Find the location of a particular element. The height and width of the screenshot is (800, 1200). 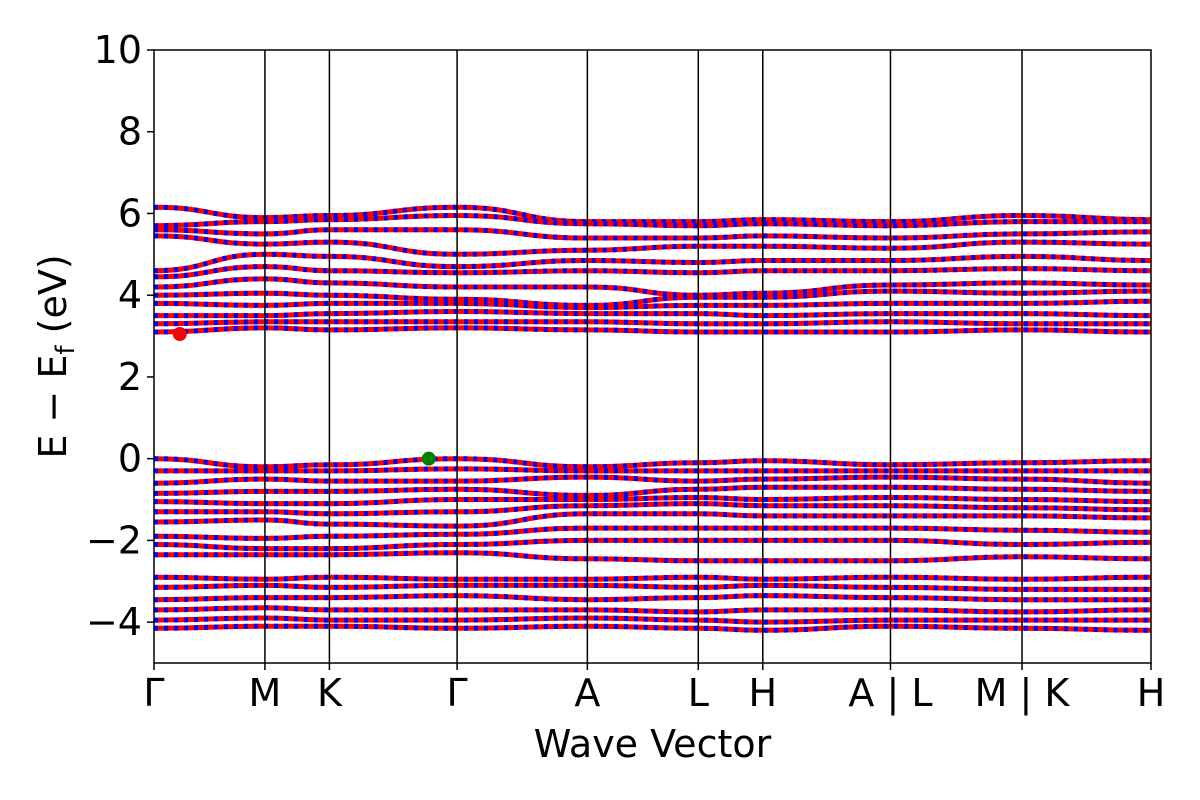

y-tick-label: −2 is located at coordinates (114, 540).